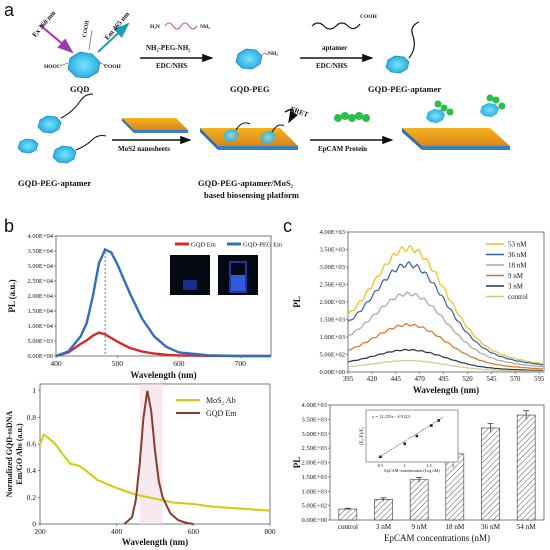 This screenshot has width=550, height=550. Describe the element at coordinates (249, 136) in the screenshot. I see `mos2-platform` at that location.